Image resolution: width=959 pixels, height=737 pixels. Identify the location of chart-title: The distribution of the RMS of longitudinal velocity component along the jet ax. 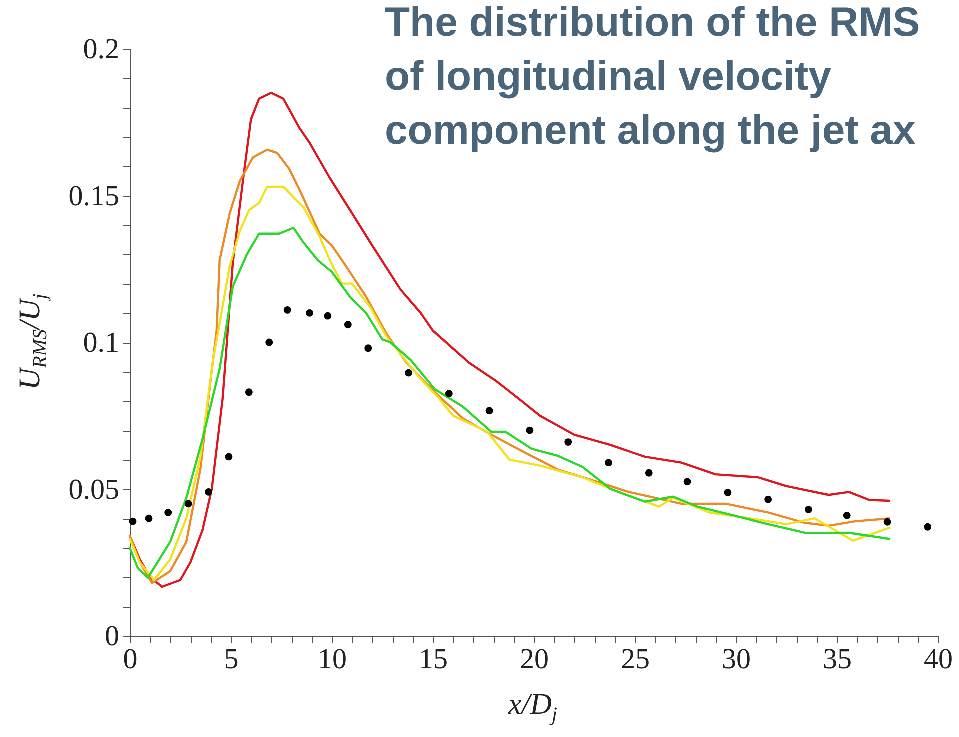
(652, 76).